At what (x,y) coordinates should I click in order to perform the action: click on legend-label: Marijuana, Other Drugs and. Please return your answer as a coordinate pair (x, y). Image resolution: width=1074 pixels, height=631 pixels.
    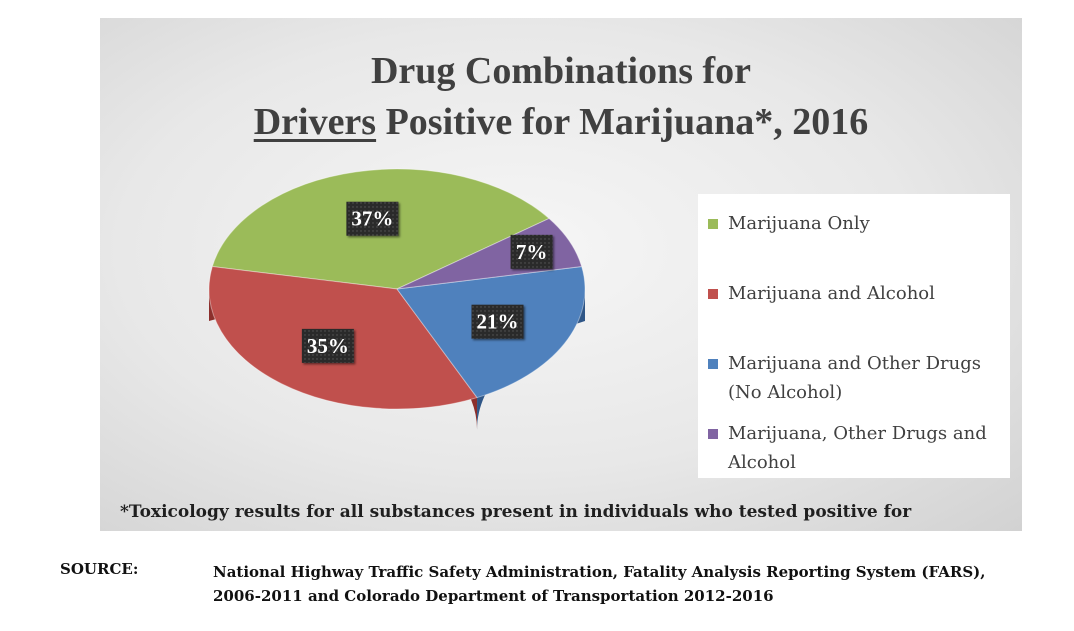
    Looking at the image, I should click on (857, 433).